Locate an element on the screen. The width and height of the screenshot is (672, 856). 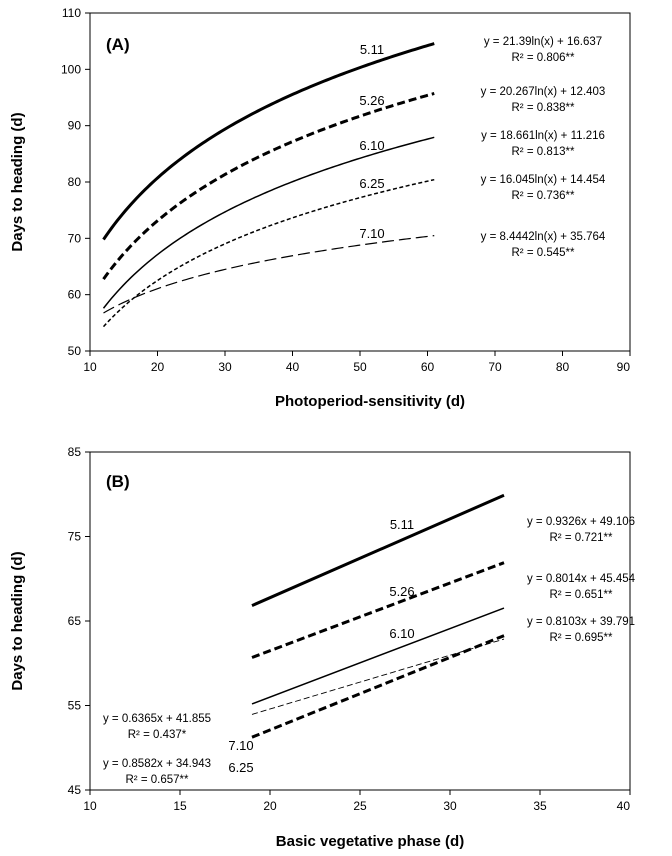
trend-equation: y = 0.8014x + 45.454 is located at coordinates (581, 579).